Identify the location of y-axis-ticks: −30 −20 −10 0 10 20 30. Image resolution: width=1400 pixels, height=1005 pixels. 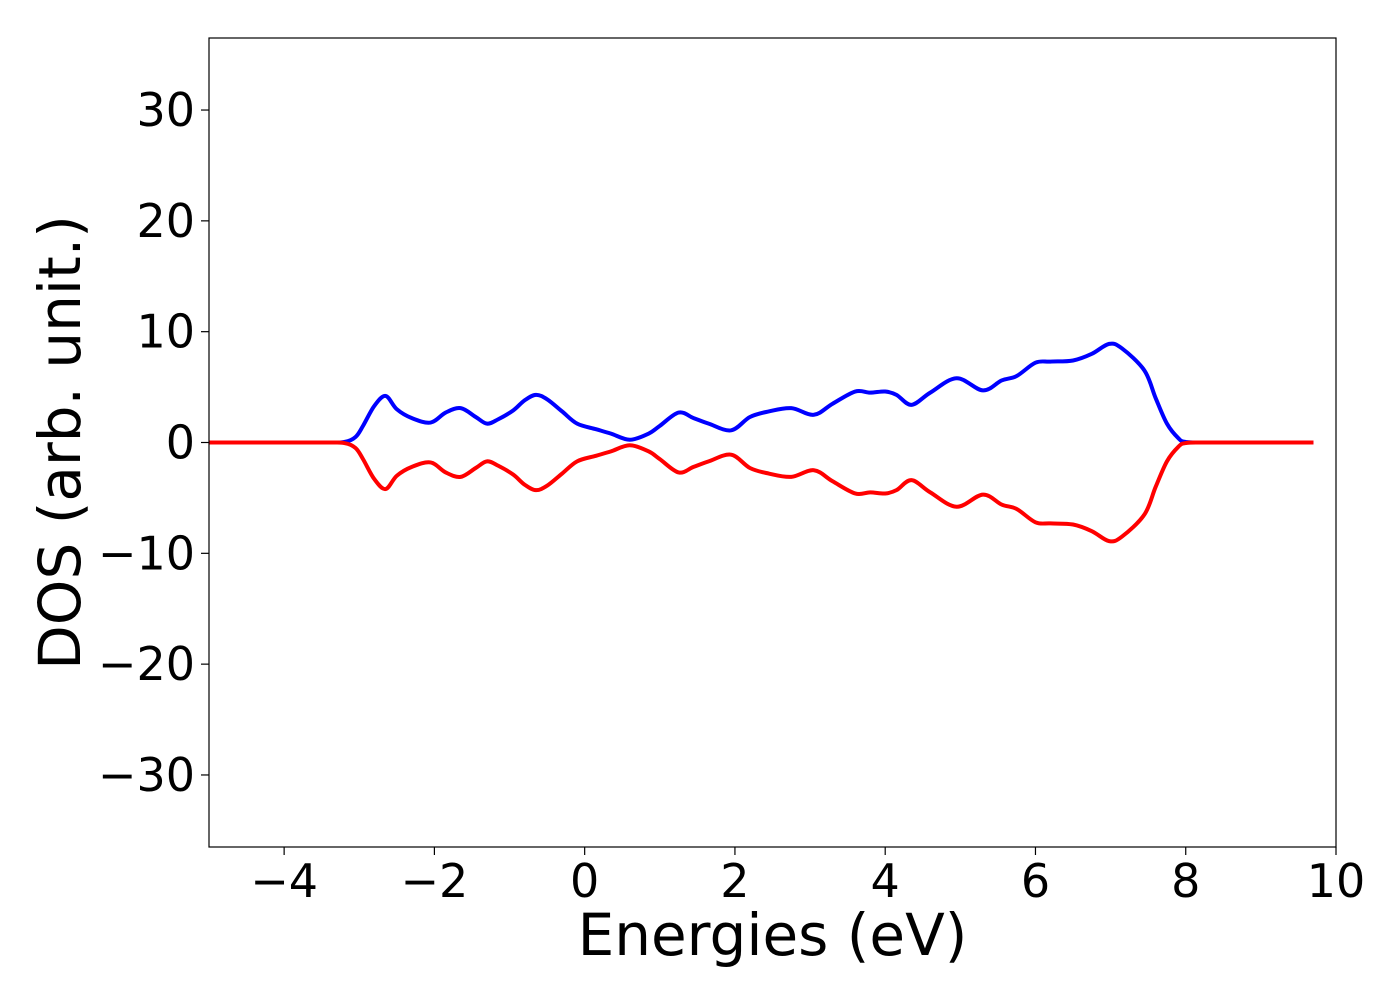
(153, 442).